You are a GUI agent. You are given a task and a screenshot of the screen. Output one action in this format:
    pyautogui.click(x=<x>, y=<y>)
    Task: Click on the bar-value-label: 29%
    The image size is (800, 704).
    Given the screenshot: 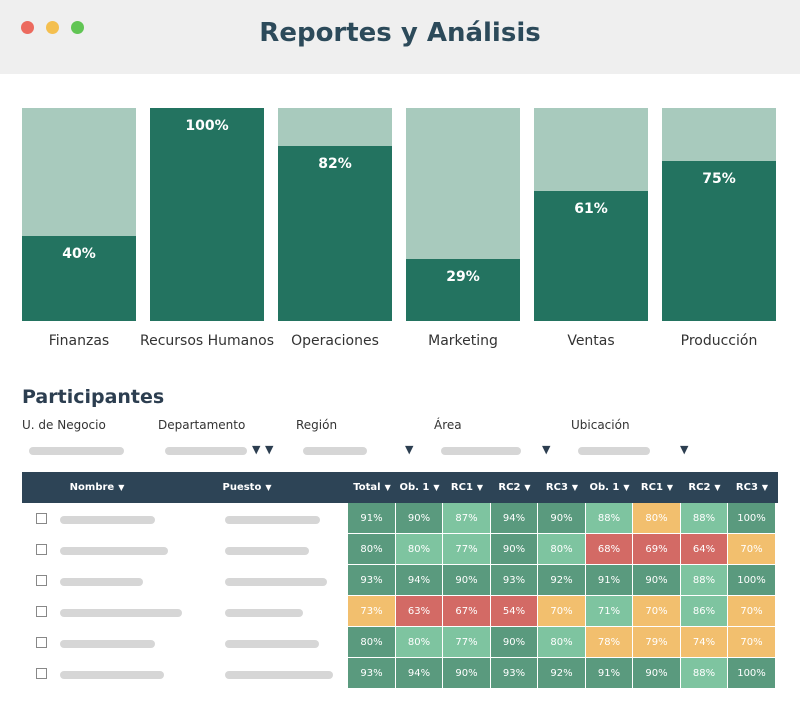 What is the action you would take?
    pyautogui.click(x=463, y=277)
    